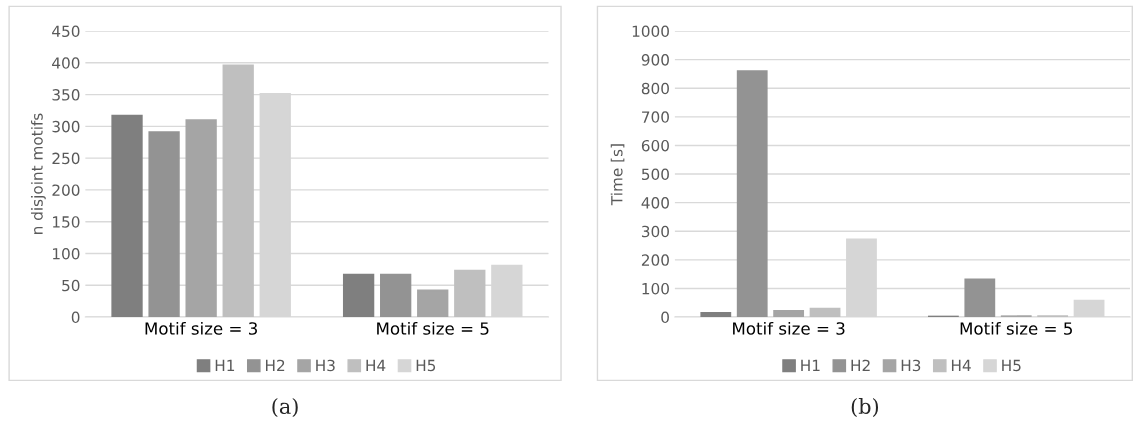 The height and width of the screenshot is (425, 1138). What do you see at coordinates (655, 174) in the screenshot?
I see `y-tick-label: 500` at bounding box center [655, 174].